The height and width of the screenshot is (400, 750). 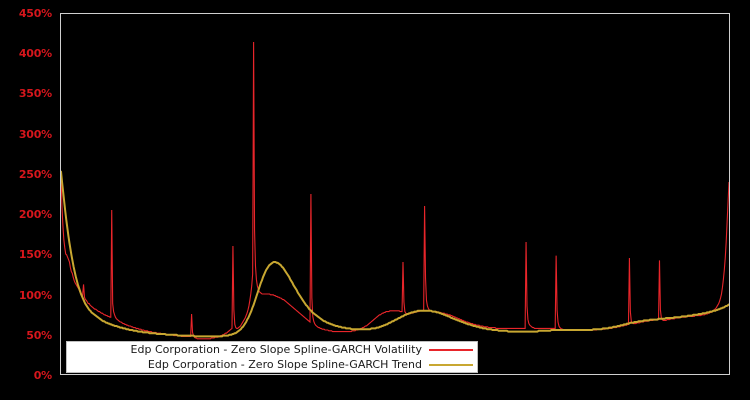 What do you see at coordinates (451, 349) in the screenshot?
I see `legend-swatch-volatility` at bounding box center [451, 349].